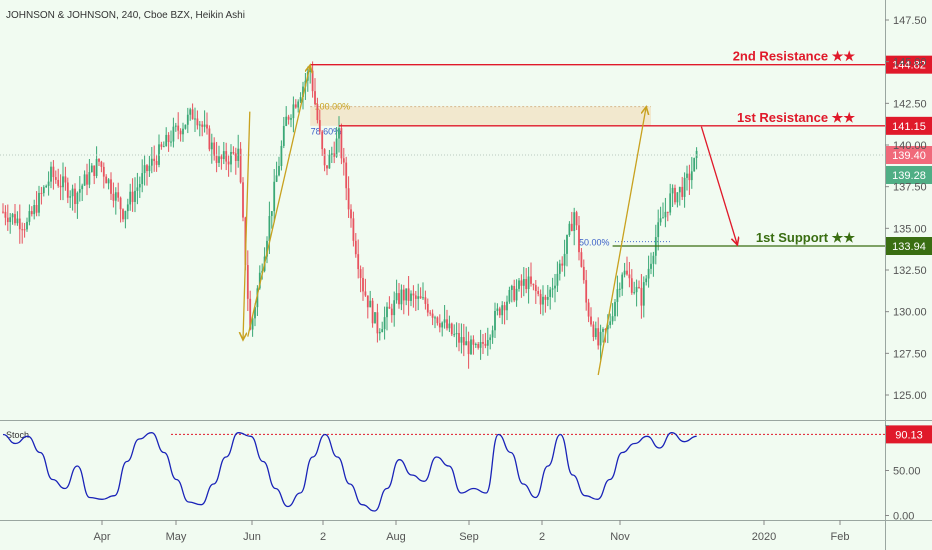 This screenshot has width=932, height=550. Describe the element at coordinates (490, 175) in the screenshot. I see `fib-zone: 100.00% 78.60% 50.00%` at that location.